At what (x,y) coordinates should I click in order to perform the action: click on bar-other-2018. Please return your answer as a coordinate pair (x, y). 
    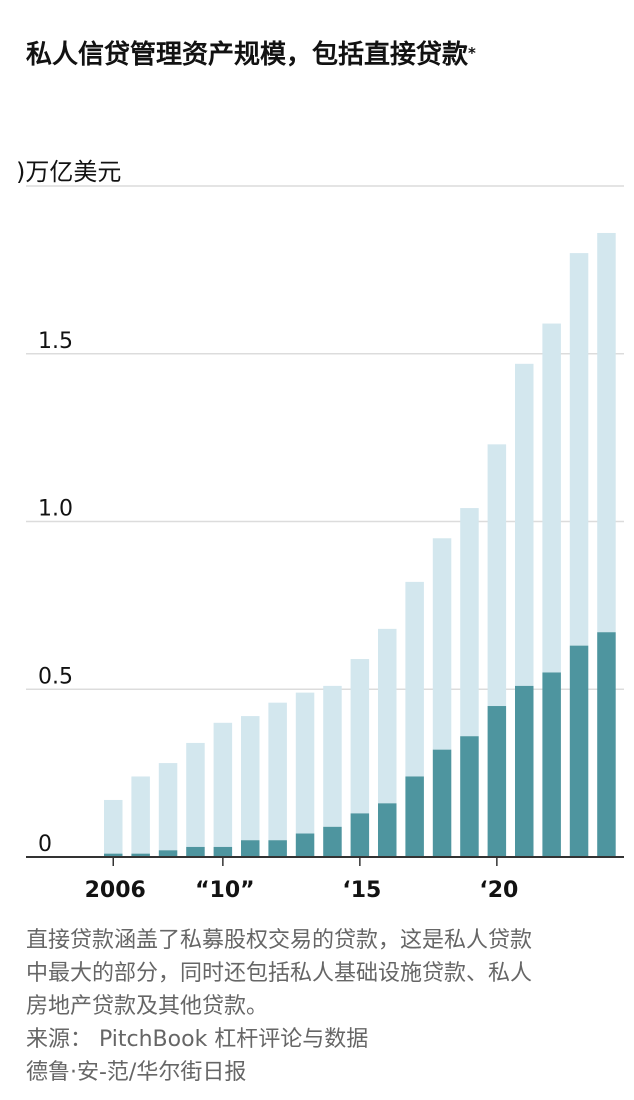
    Looking at the image, I should click on (442, 644).